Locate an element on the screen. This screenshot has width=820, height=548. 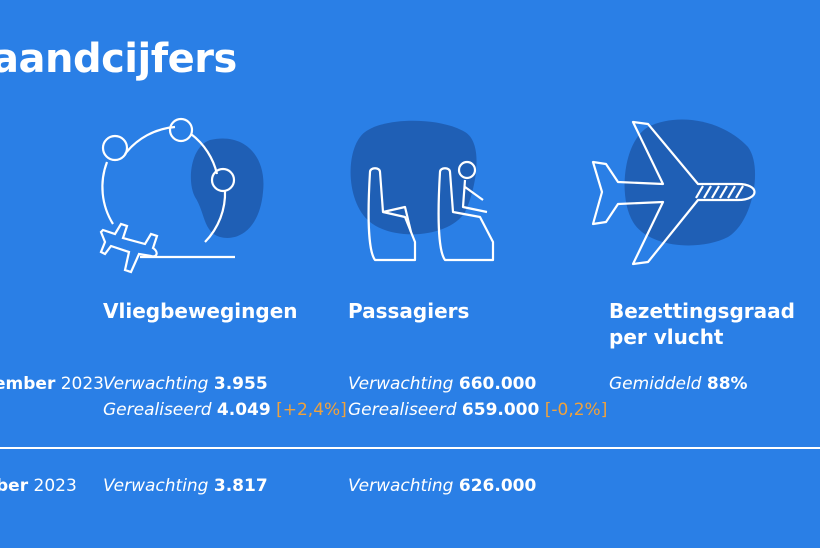
page-title: aandcijfers is located at coordinates (118, 59).